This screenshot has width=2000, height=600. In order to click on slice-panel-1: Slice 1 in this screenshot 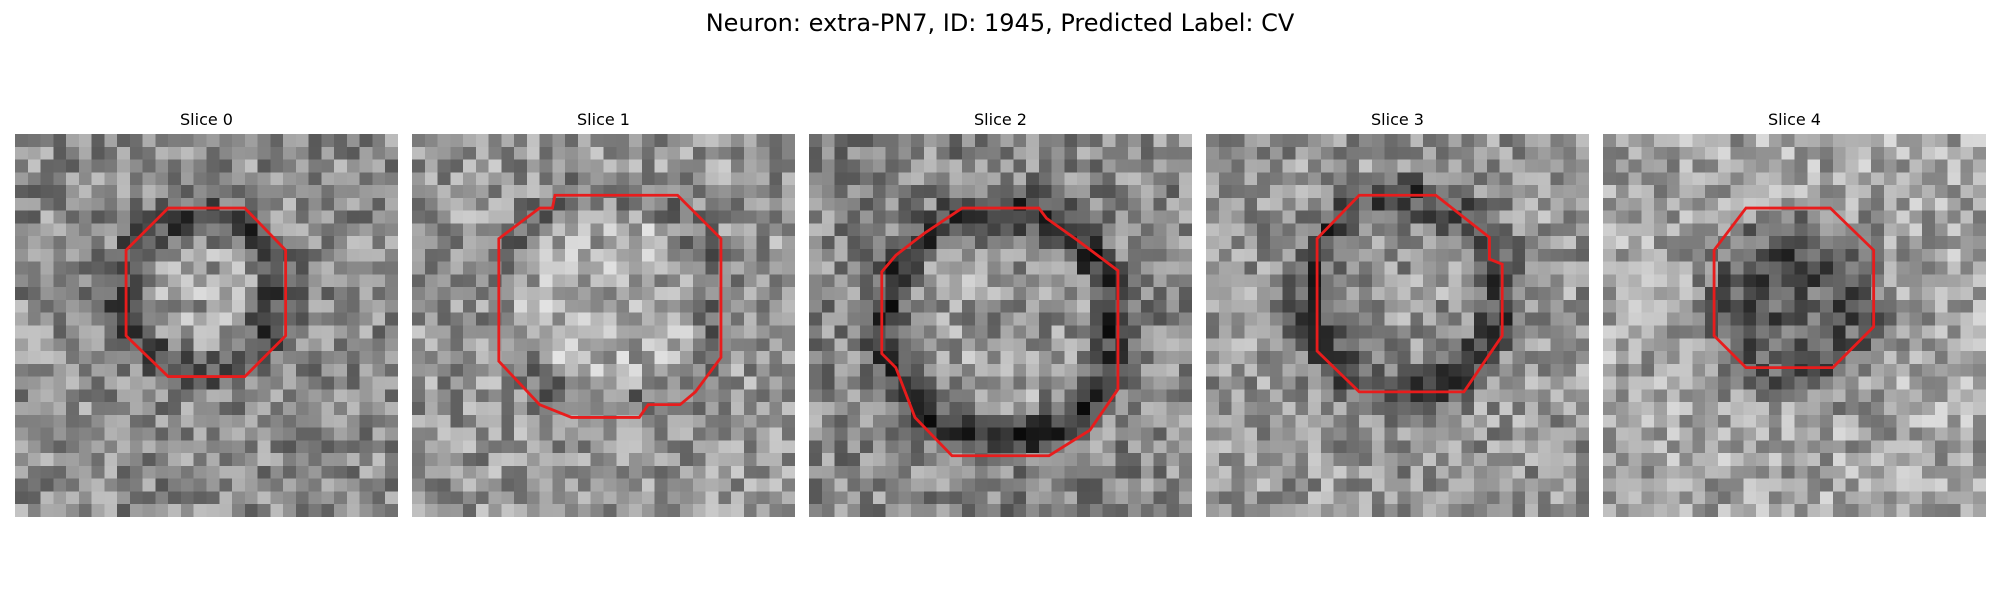, I will do `click(603, 312)`.